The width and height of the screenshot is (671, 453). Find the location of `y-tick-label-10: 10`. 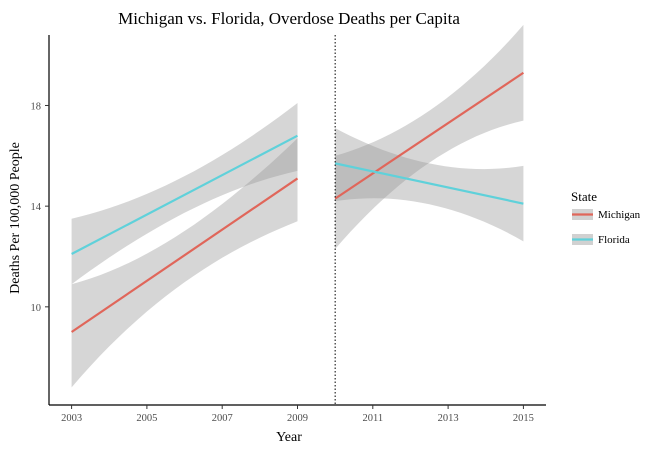

y-tick-label-10: 10 is located at coordinates (36, 308).